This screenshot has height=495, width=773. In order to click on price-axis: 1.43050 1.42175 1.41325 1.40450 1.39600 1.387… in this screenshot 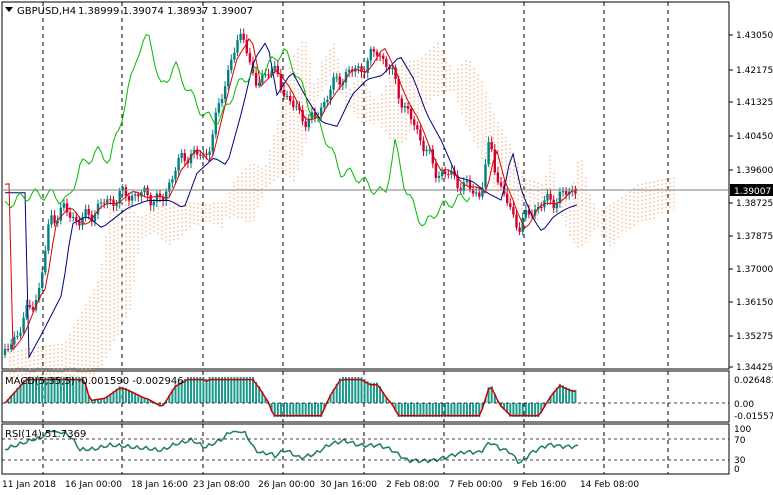, I will do `click(751, 202)`.